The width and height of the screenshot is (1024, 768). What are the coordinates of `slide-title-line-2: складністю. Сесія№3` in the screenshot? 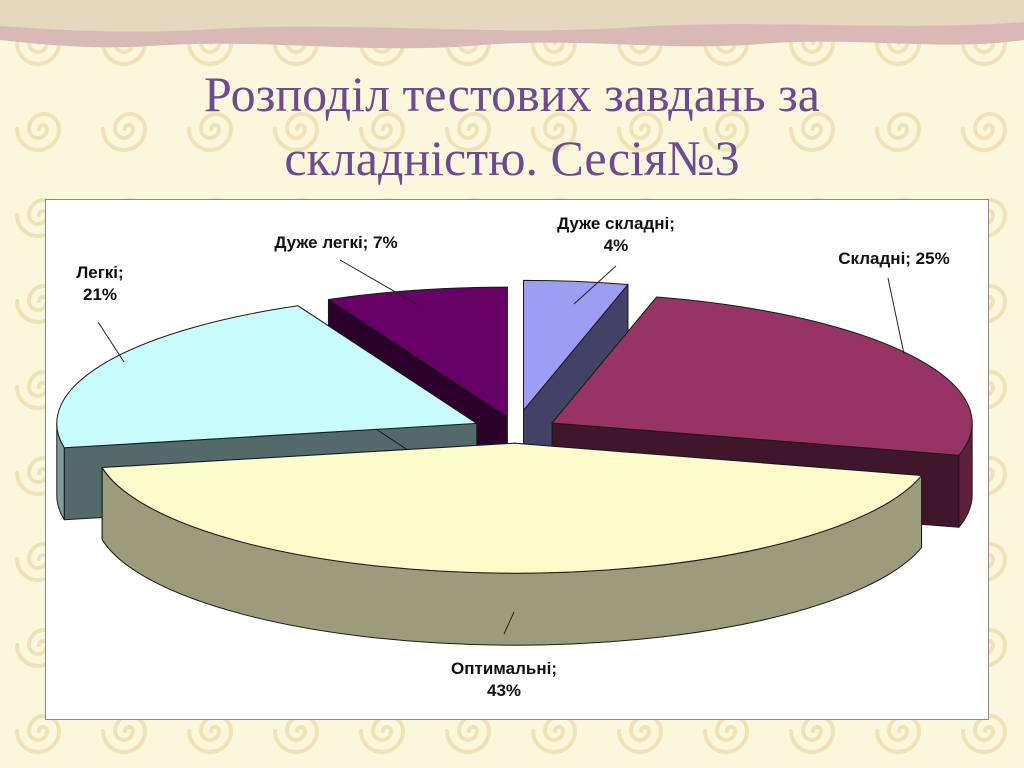 It's located at (512, 158).